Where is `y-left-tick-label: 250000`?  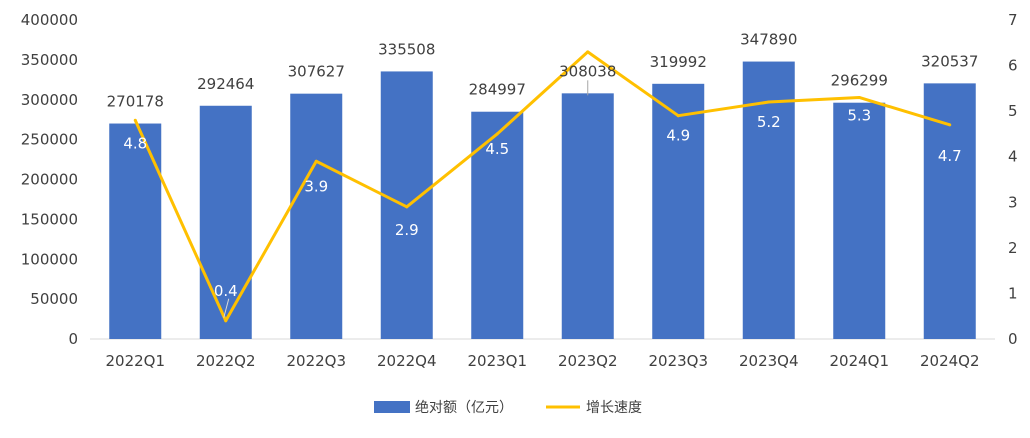 y-left-tick-label: 250000 is located at coordinates (49, 140).